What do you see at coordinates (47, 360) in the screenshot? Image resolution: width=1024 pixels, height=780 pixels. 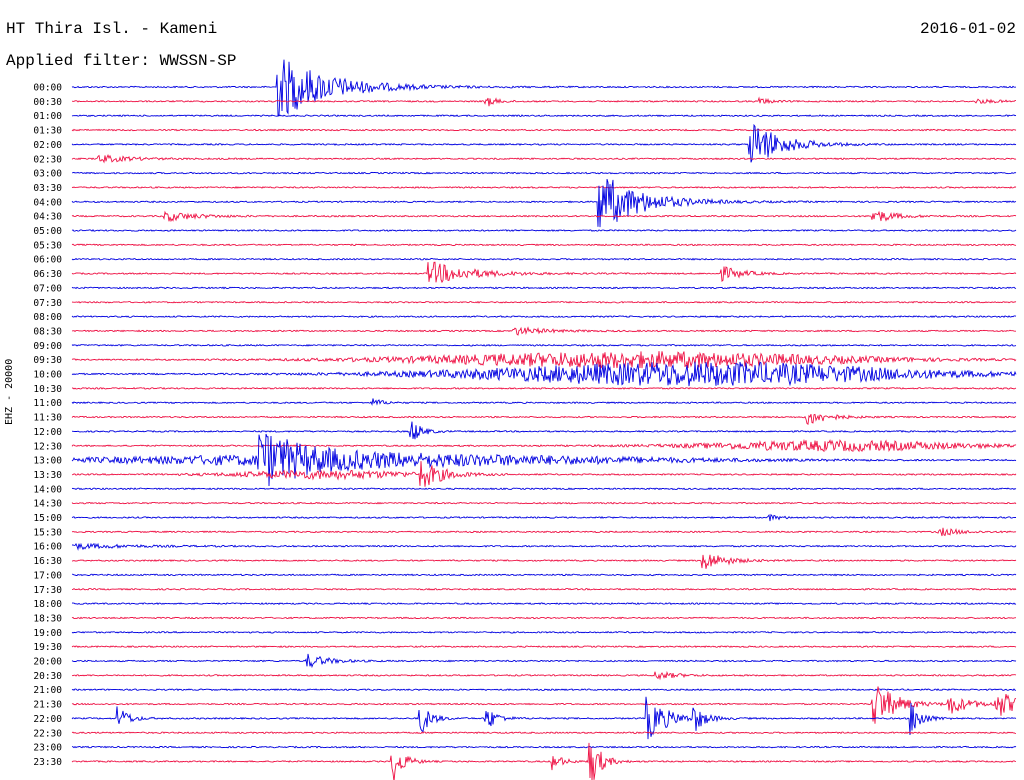 I see `time-label: 09:30` at bounding box center [47, 360].